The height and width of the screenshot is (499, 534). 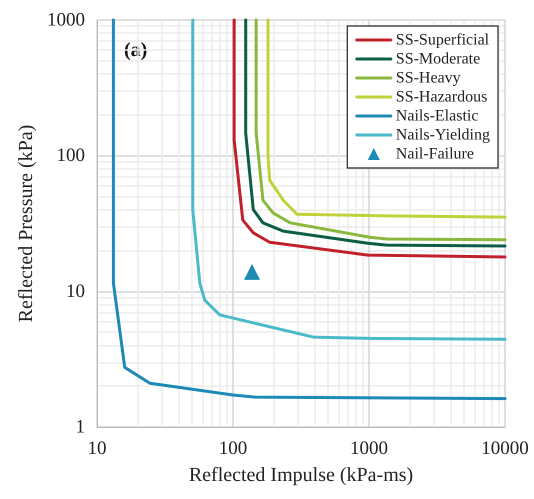 I want to click on y-tick-label: 100, so click(x=70, y=155).